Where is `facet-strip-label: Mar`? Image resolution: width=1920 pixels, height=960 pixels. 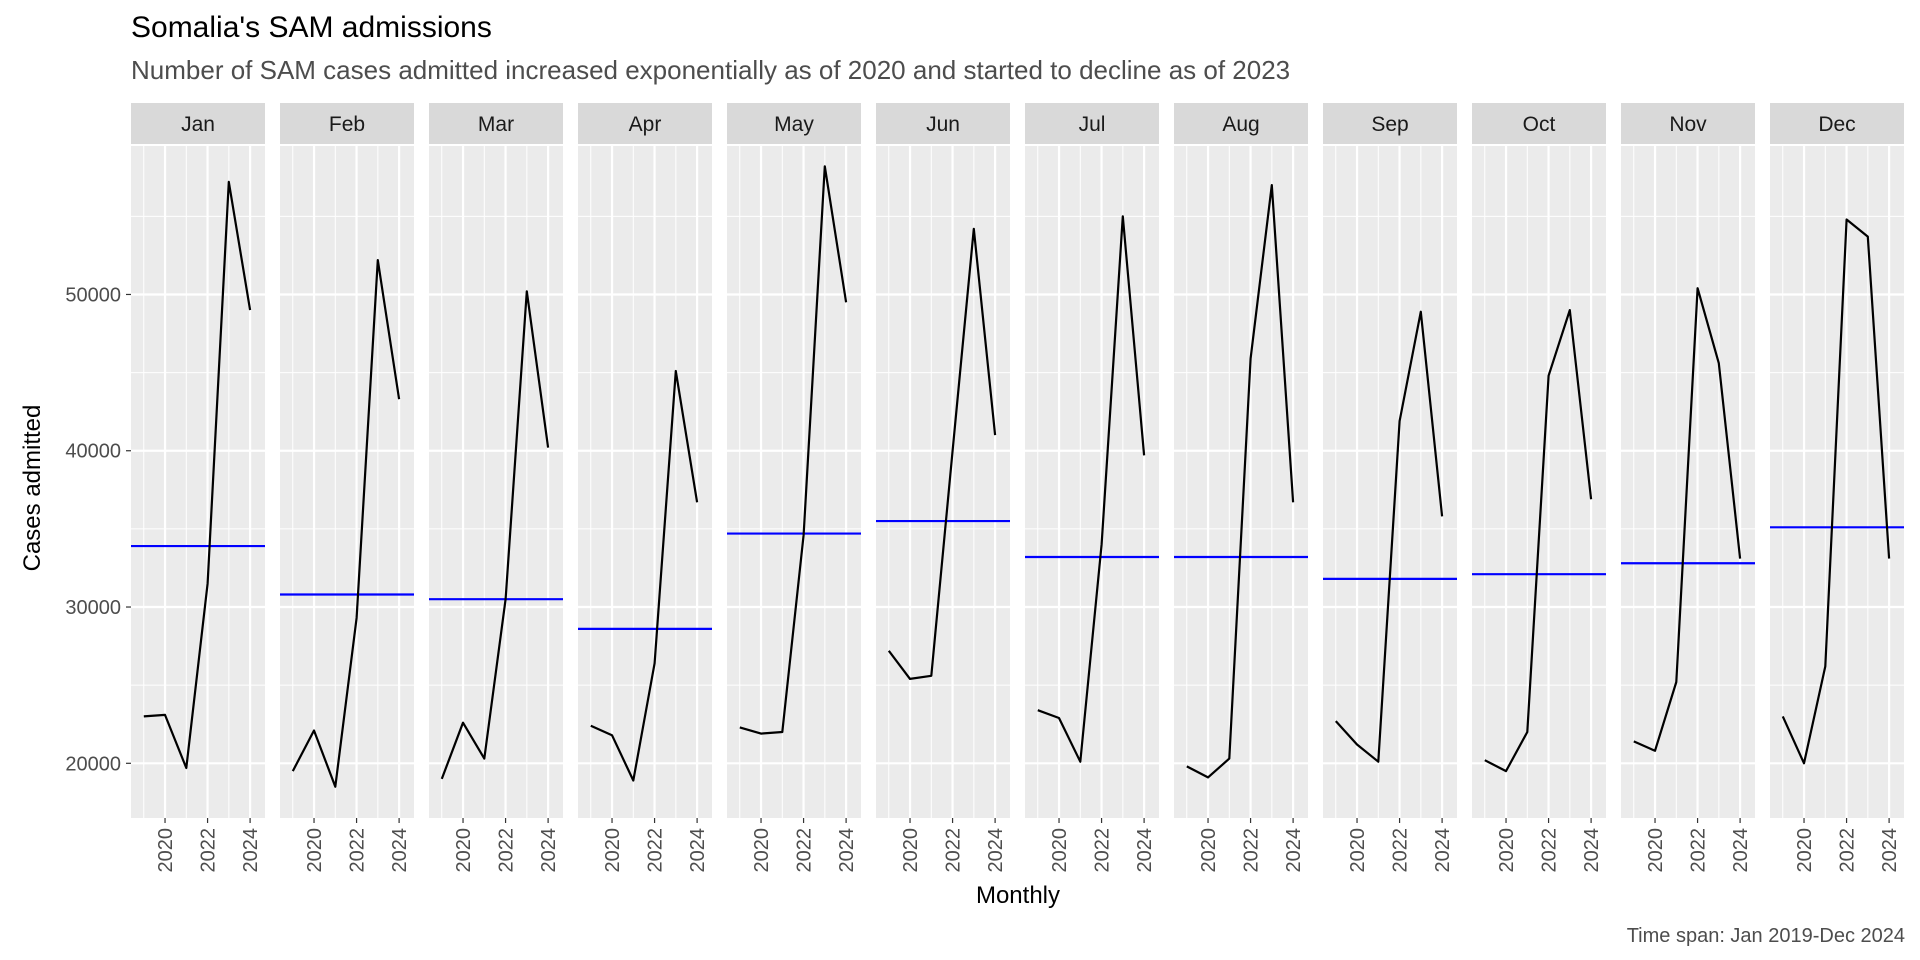 facet-strip-label: Mar is located at coordinates (496, 124).